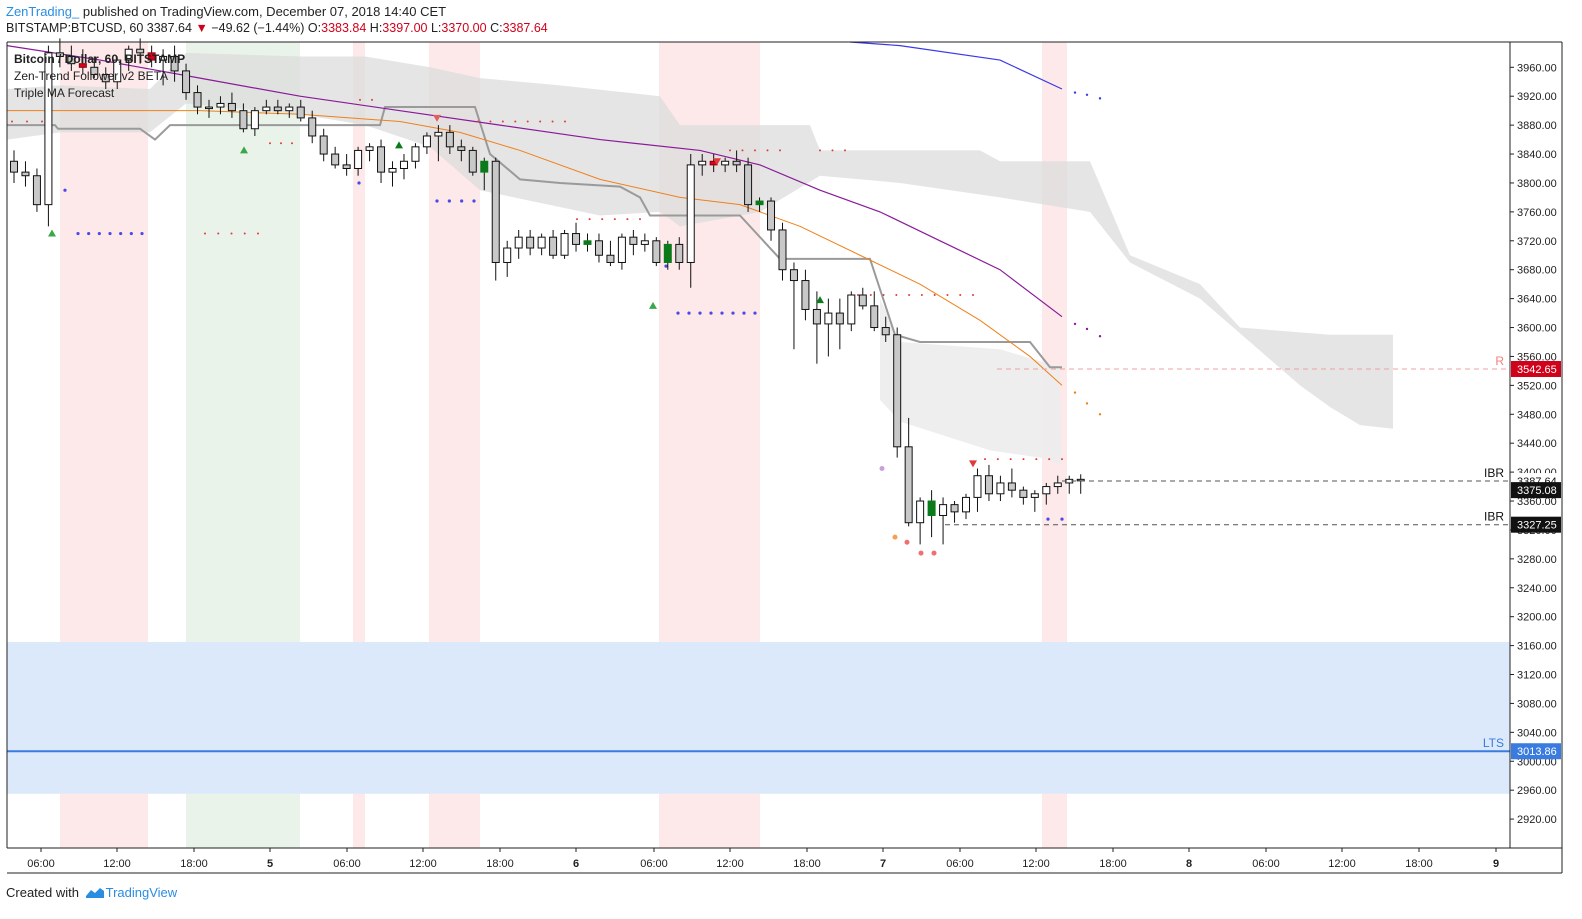 This screenshot has width=1582, height=919. I want to click on exit-dot, so click(934, 553).